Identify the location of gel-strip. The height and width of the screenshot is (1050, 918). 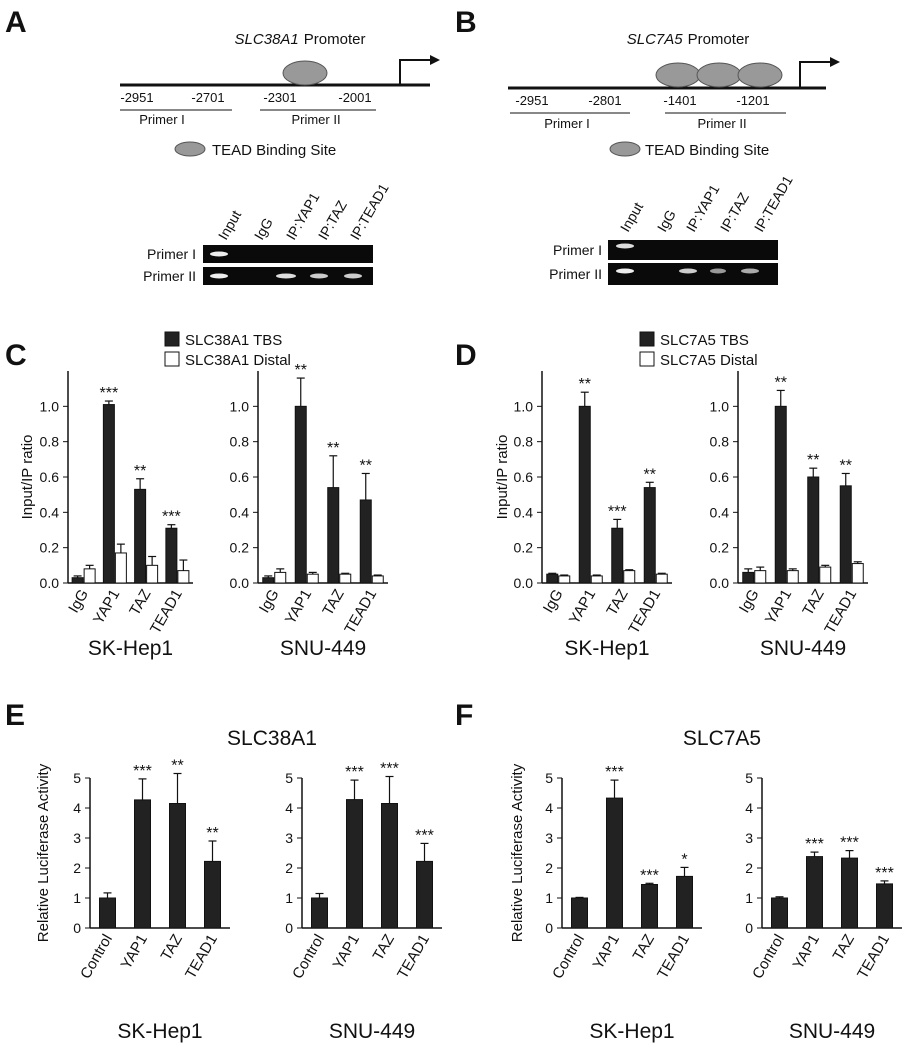
(288, 254).